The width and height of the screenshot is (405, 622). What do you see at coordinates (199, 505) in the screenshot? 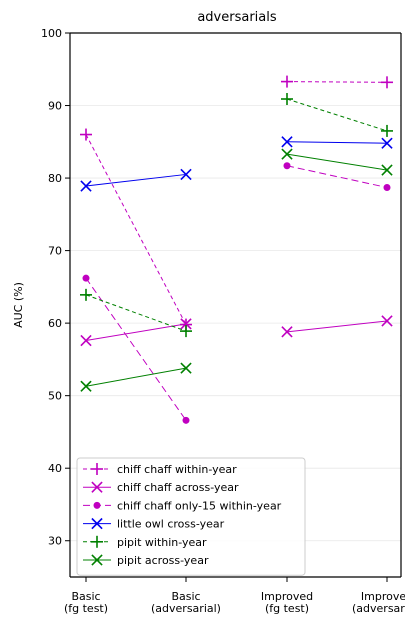
I see `legend-label: chiff chaff only-15 within-year` at bounding box center [199, 505].